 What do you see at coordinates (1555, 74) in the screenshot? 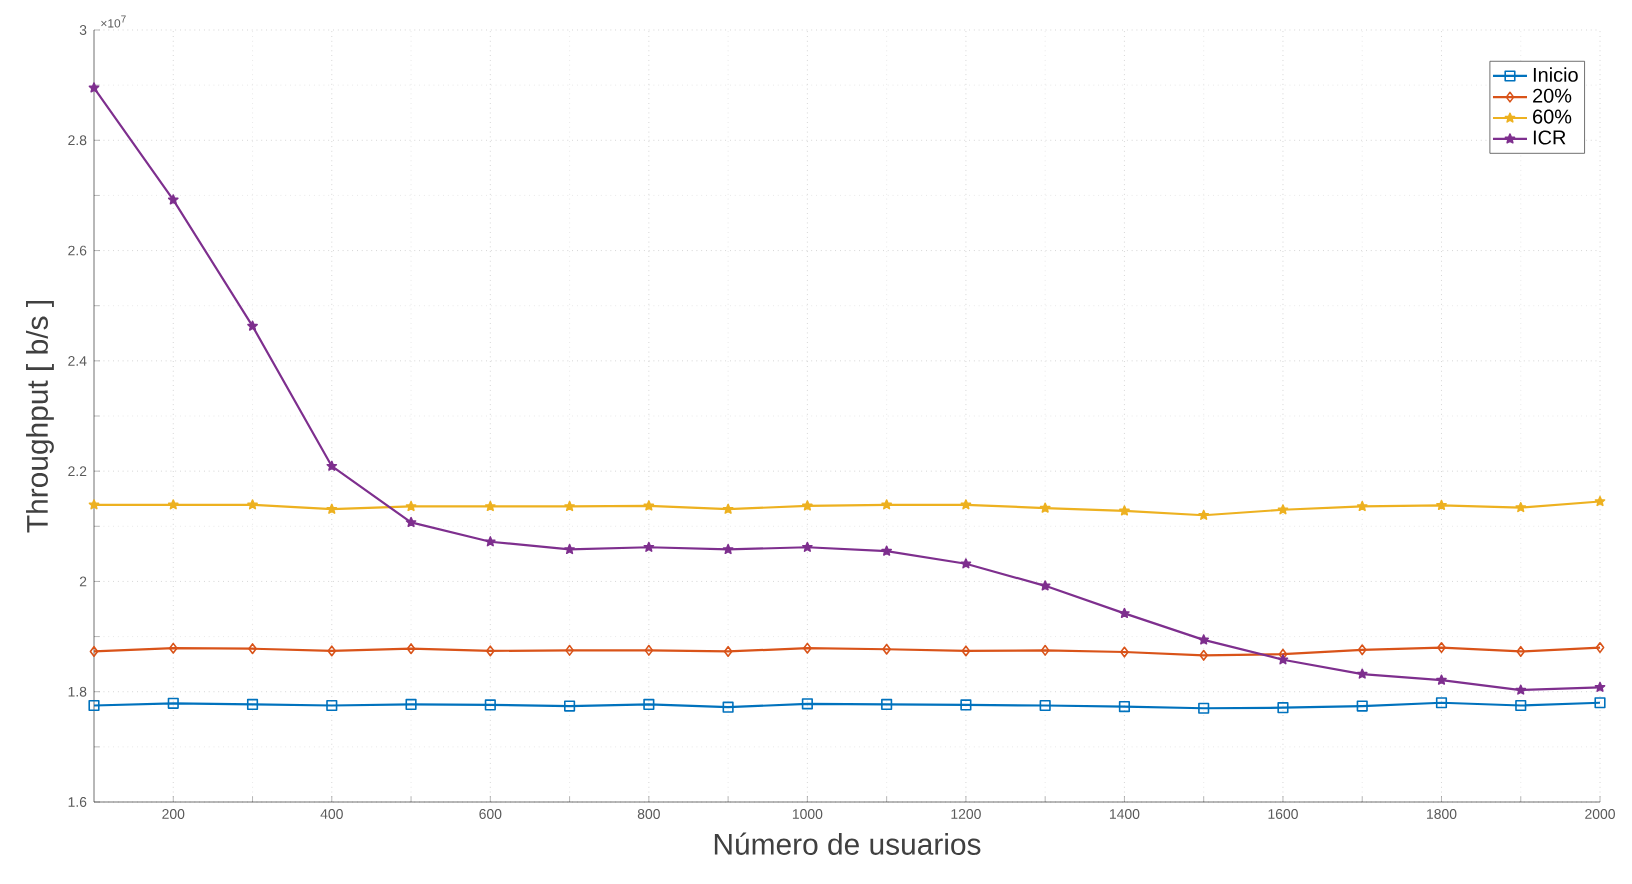
I see `legend-label: Inicio` at bounding box center [1555, 74].